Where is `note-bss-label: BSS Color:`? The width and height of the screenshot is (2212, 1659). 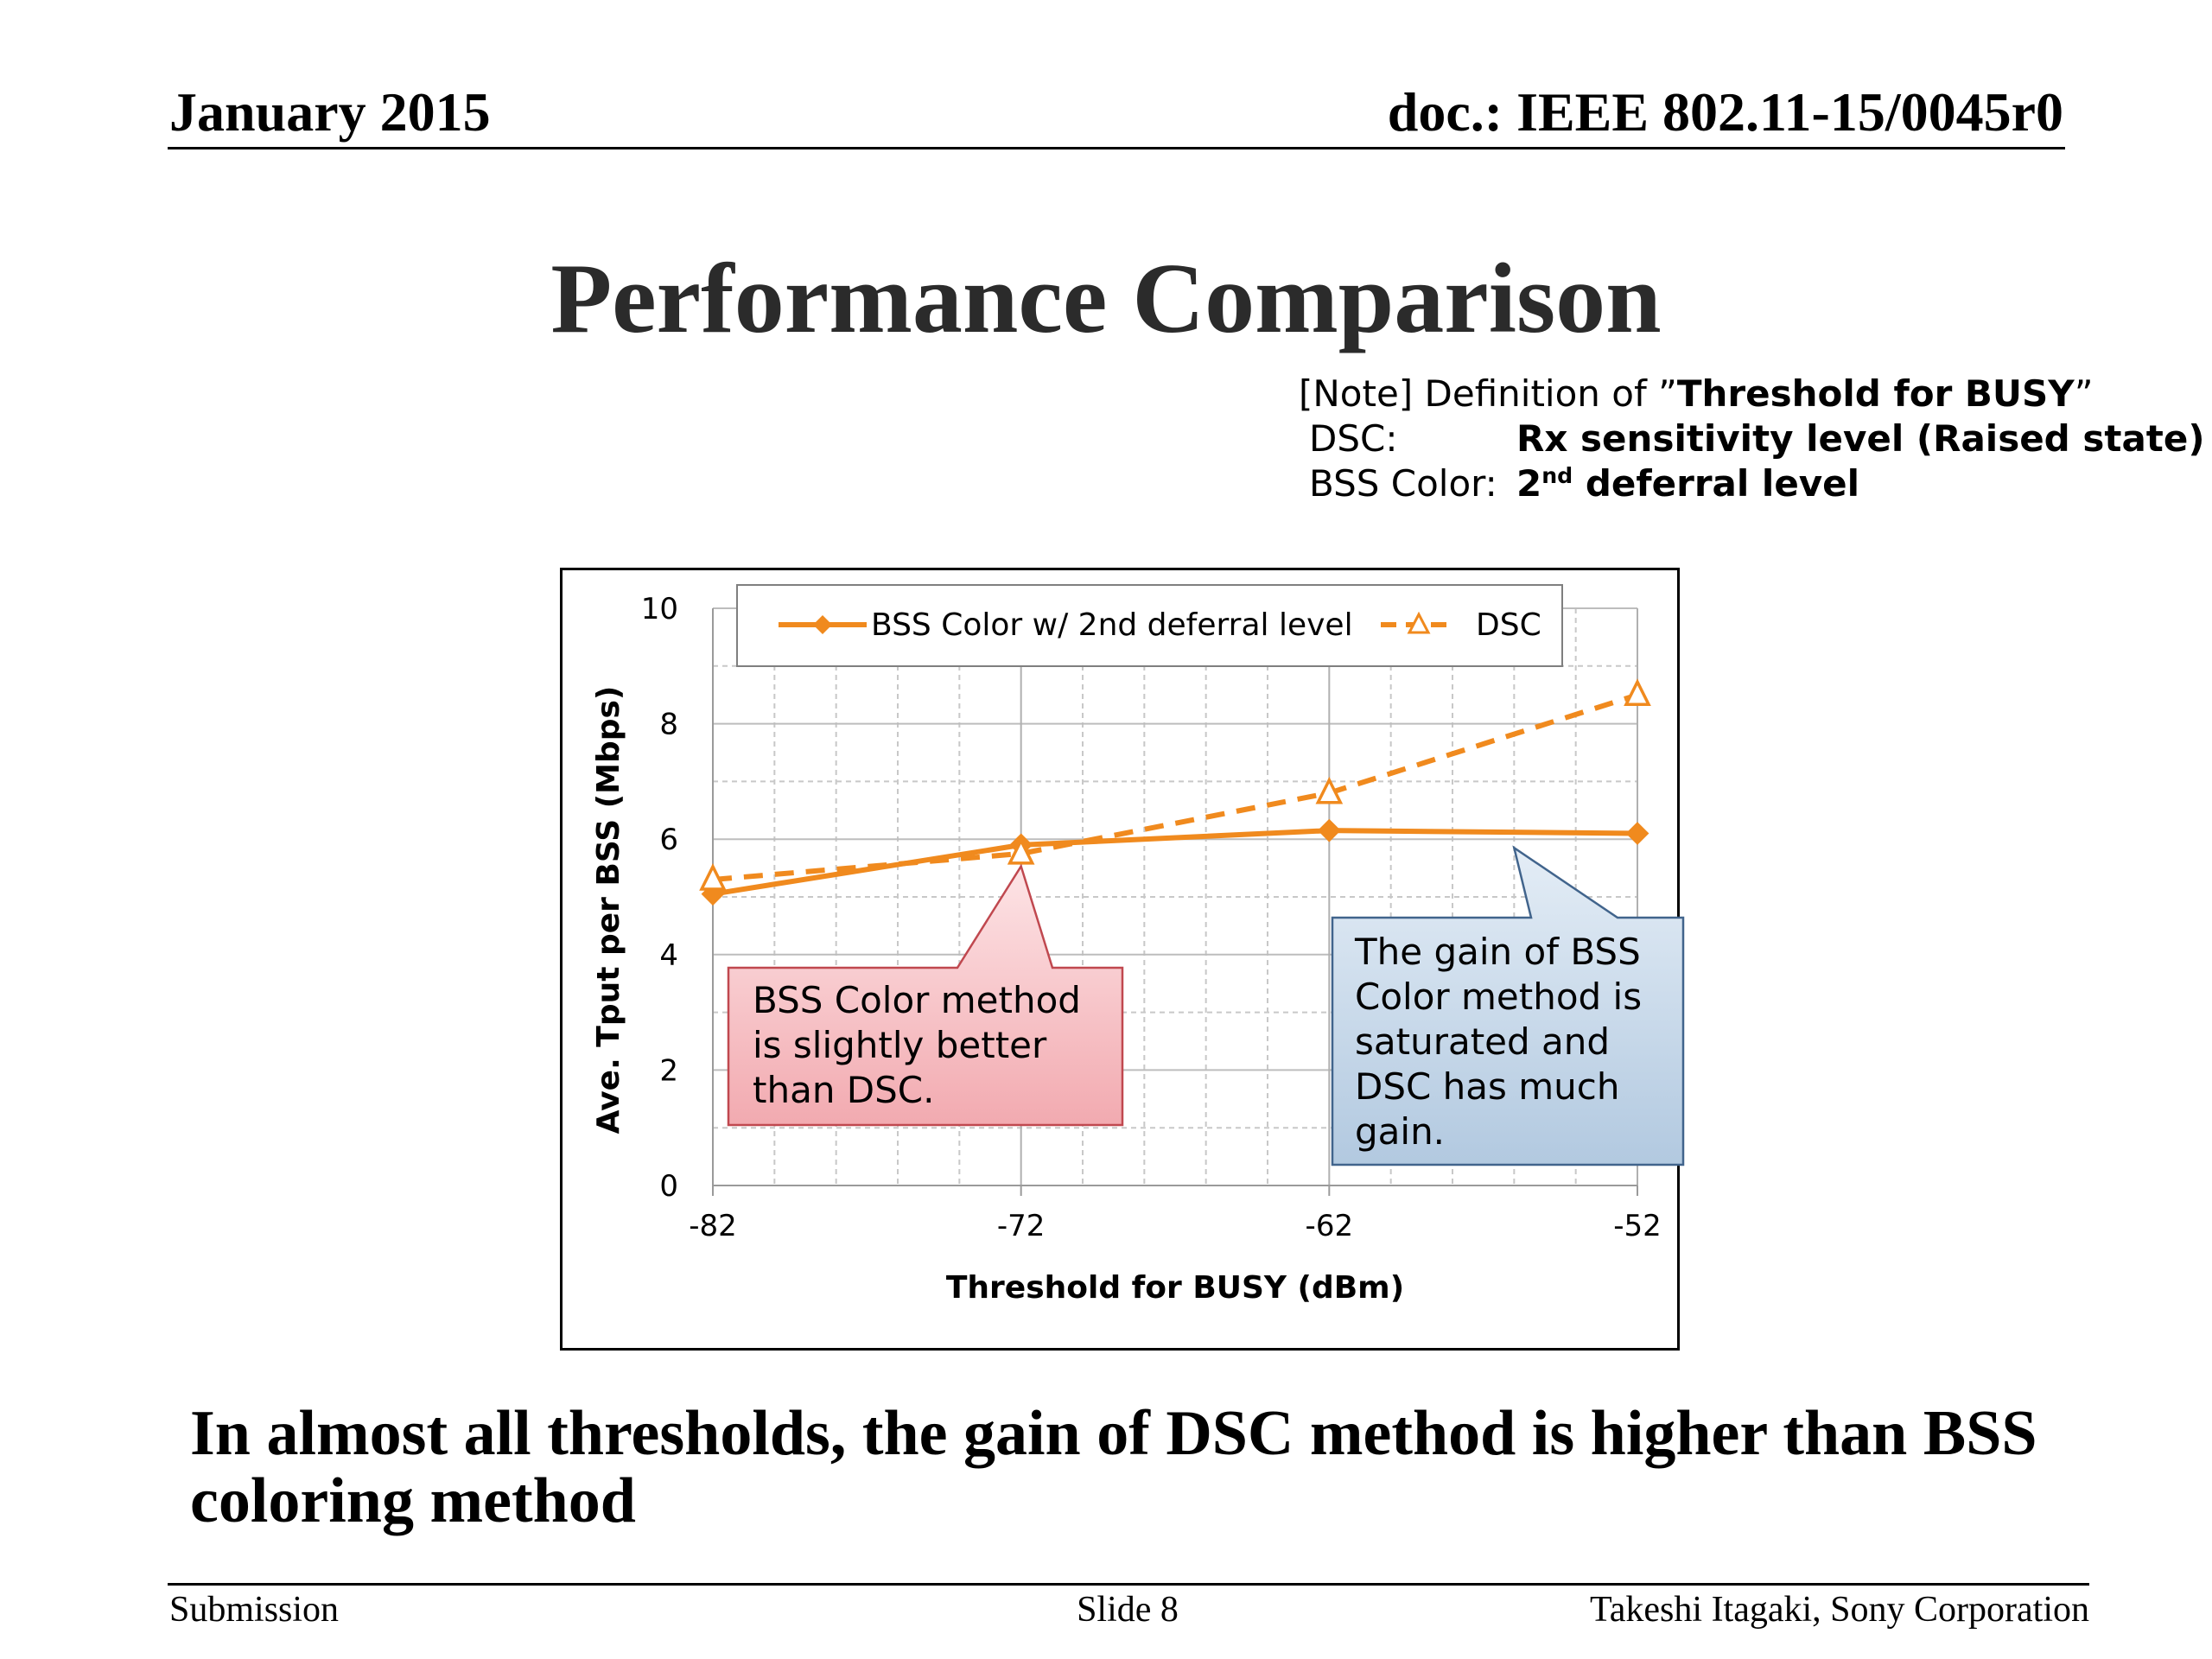 note-bss-label: BSS Color: is located at coordinates (1403, 483).